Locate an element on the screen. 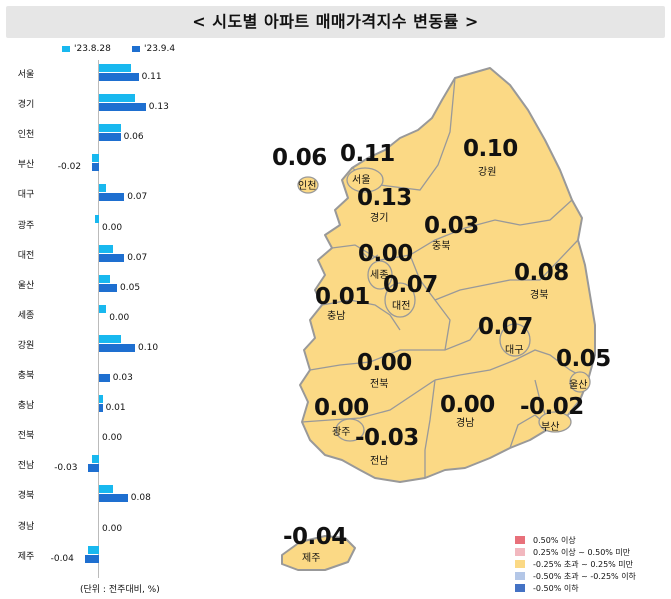 This screenshot has width=671, height=599. map-region-name: 충북 is located at coordinates (441, 246).